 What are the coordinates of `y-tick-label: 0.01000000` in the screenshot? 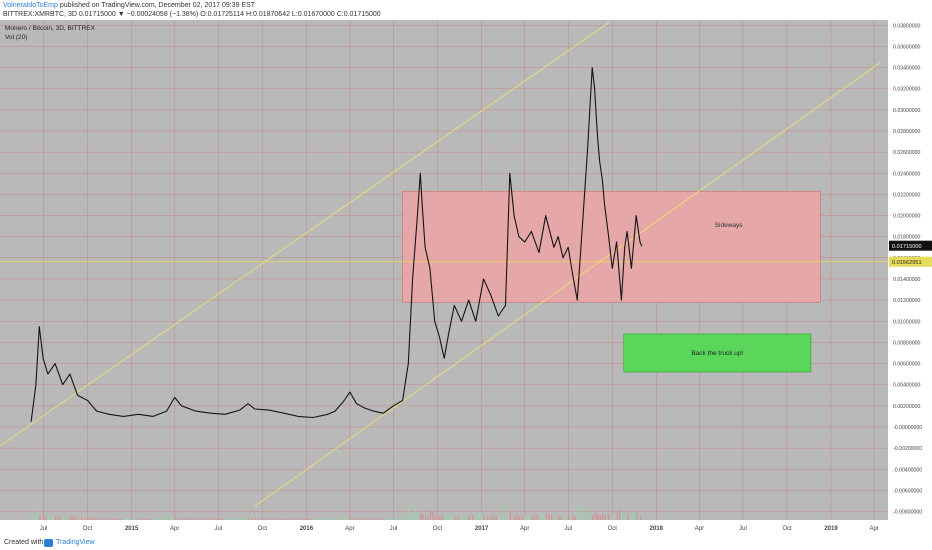 It's located at (907, 322).